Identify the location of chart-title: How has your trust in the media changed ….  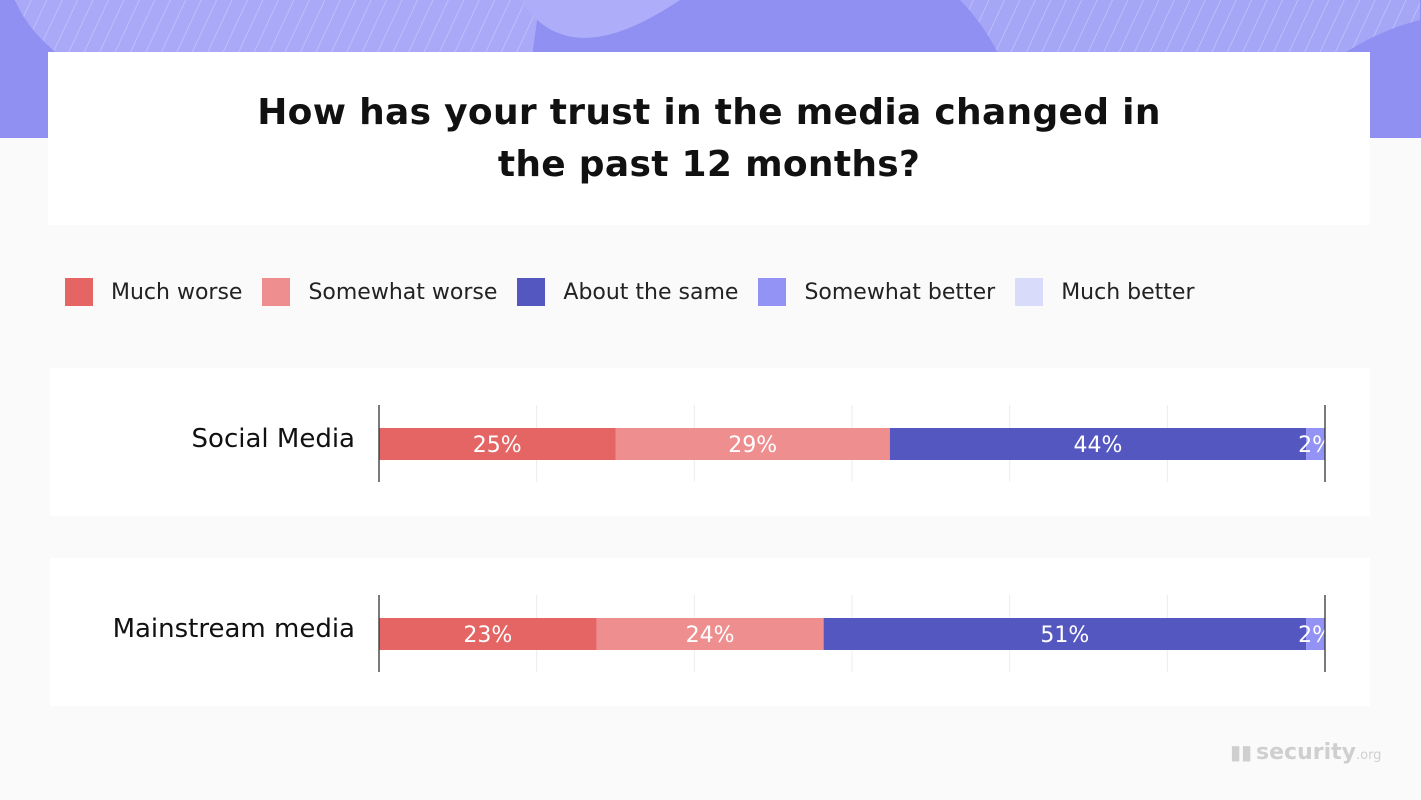
(709, 138).